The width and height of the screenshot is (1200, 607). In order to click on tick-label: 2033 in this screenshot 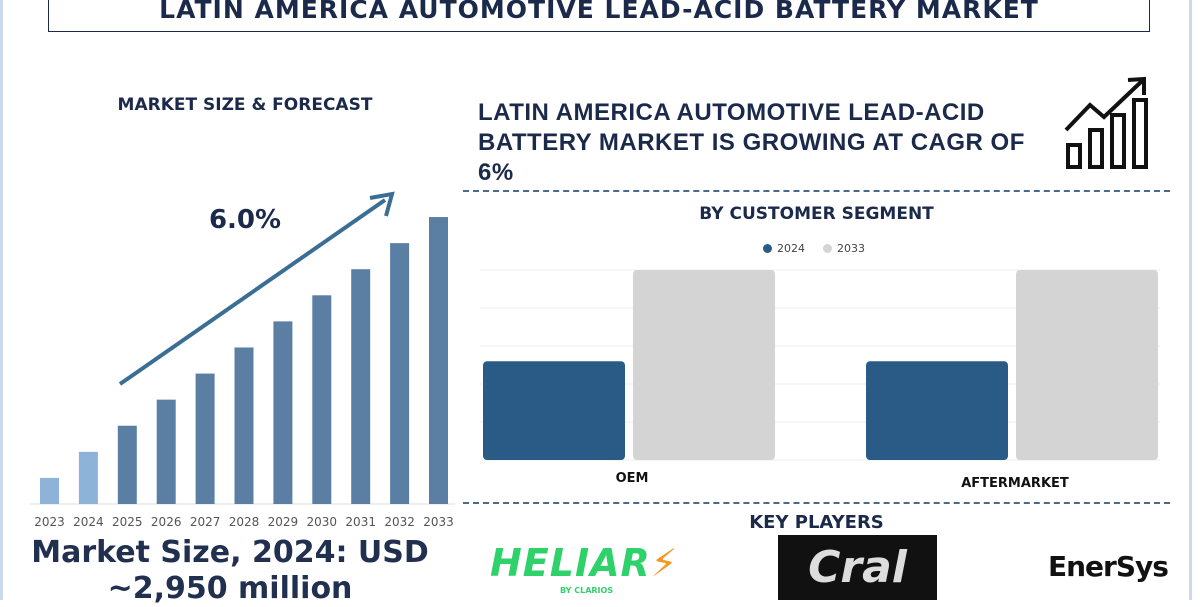, I will do `click(438, 522)`.